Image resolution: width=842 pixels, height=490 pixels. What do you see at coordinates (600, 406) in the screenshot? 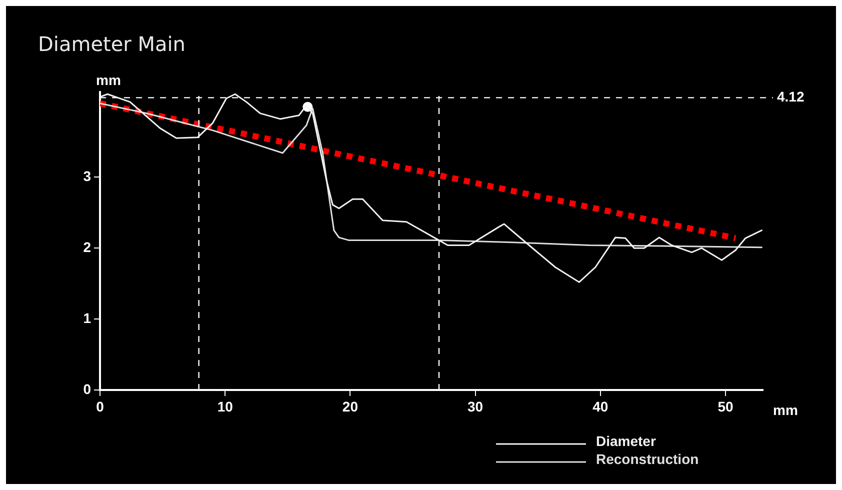
I see `x-tick-label: 40` at bounding box center [600, 406].